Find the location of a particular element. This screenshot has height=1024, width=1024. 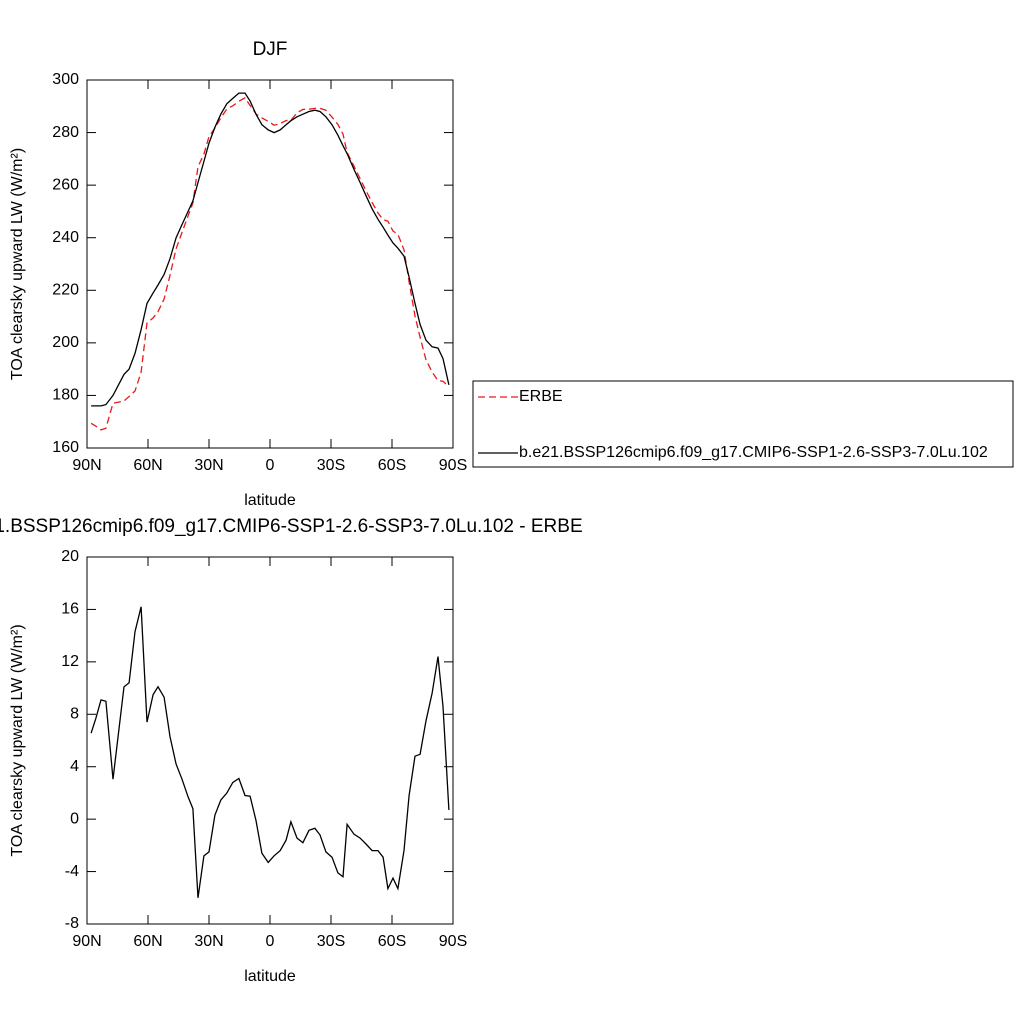

y-tick-label: 260 is located at coordinates (65, 184).